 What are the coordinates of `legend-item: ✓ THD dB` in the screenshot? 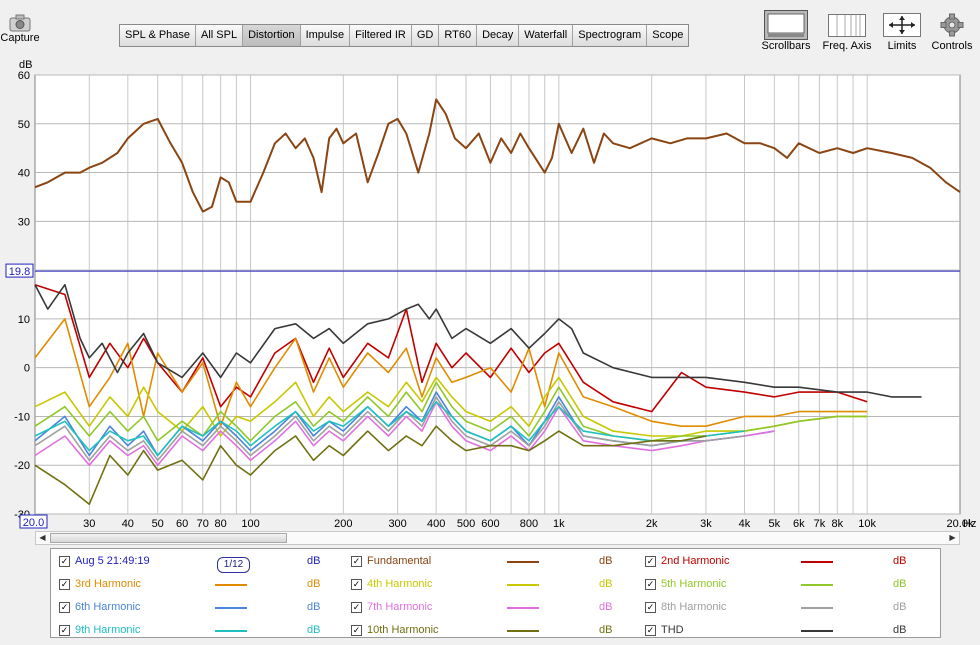 It's located at (790, 630).